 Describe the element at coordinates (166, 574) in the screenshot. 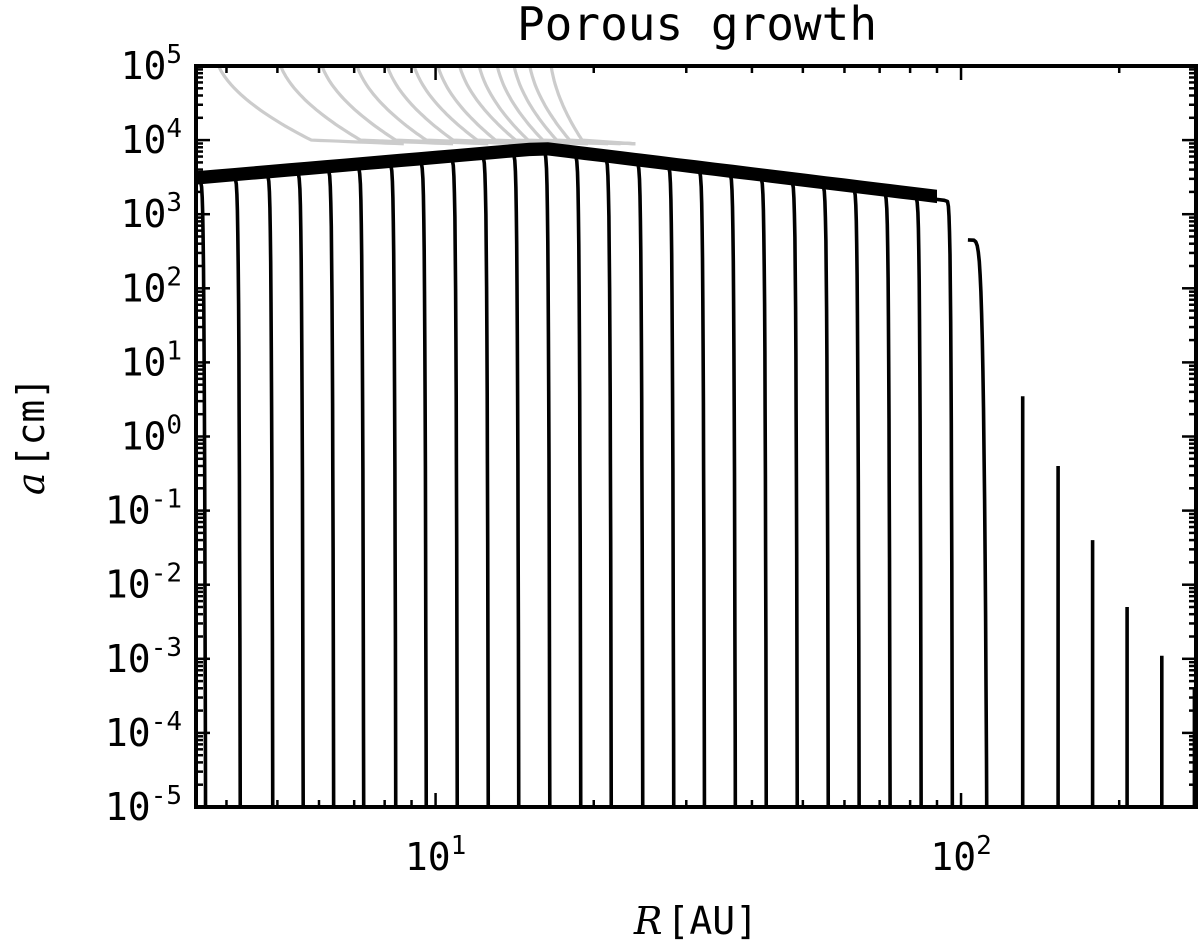

I see `y-tick-exponent: -2` at that location.